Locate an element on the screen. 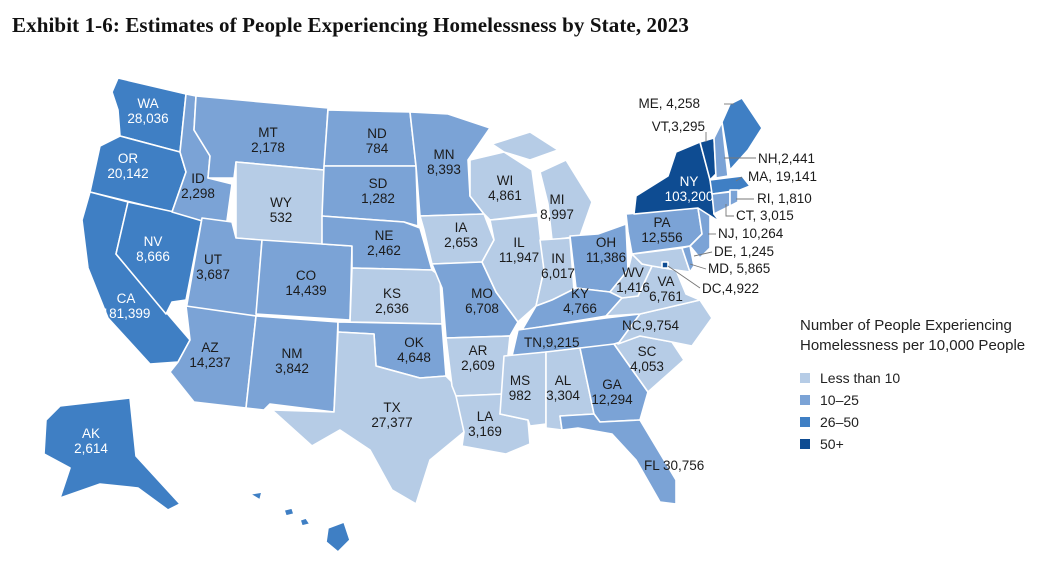  state-label-il: IL 11,947 is located at coordinates (519, 250).